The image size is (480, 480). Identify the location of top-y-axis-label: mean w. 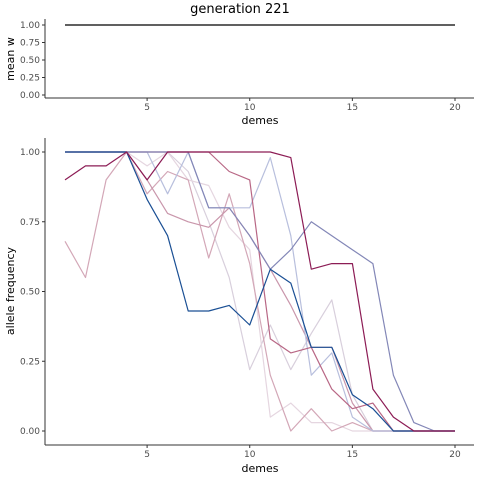
(10, 59).